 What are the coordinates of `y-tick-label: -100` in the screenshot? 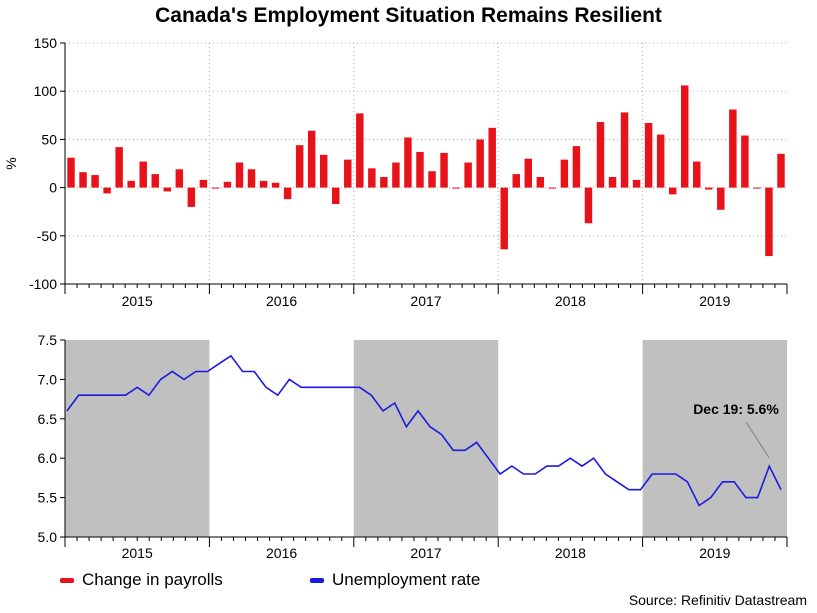 It's located at (43, 284).